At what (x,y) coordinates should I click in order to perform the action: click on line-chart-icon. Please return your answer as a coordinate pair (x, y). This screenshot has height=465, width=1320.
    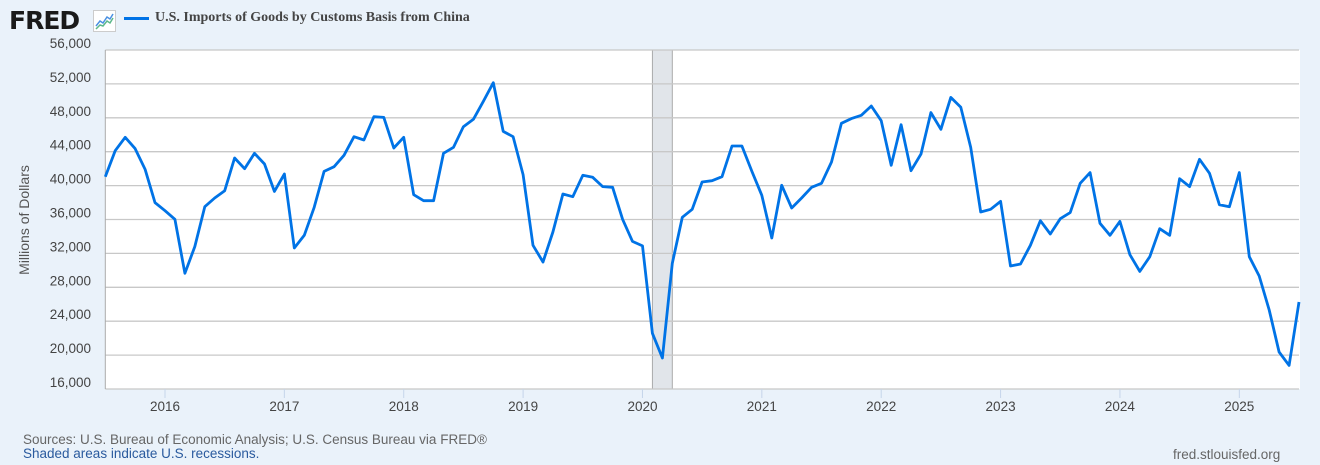
    Looking at the image, I should click on (104, 21).